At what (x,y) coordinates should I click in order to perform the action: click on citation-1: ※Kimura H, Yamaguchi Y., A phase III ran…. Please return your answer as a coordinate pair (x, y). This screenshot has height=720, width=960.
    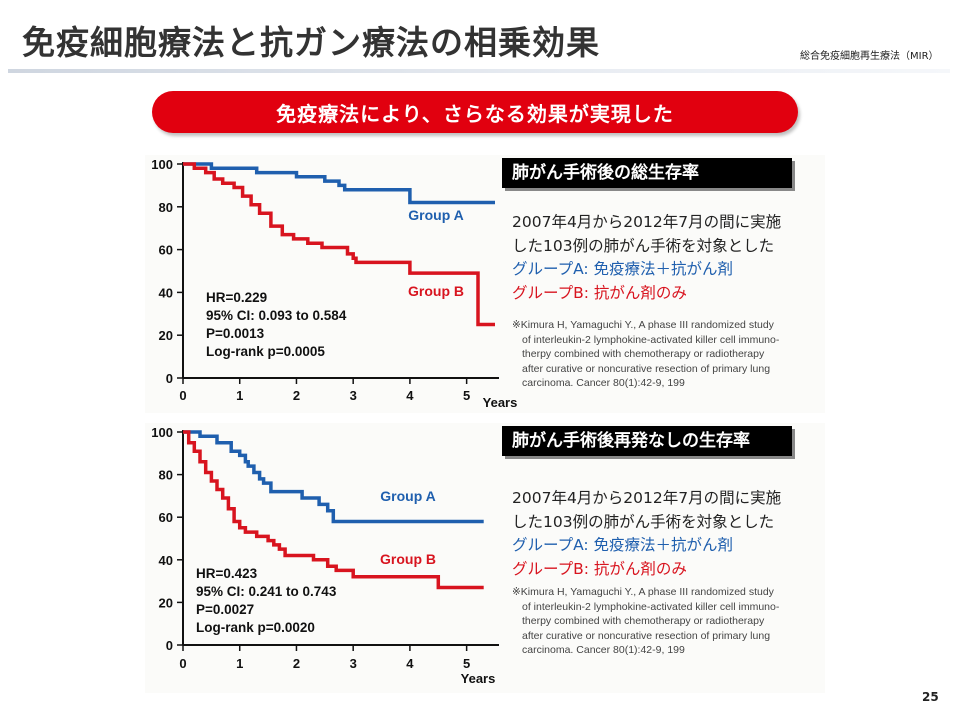
    Looking at the image, I should click on (645, 354).